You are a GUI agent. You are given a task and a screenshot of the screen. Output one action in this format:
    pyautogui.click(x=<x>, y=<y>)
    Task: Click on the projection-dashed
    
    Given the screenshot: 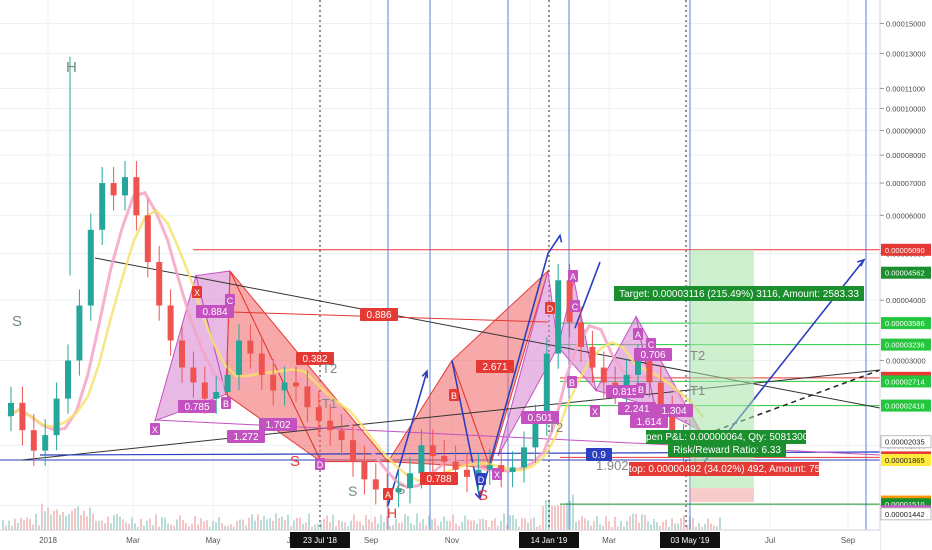 What is the action you would take?
    pyautogui.click(x=785, y=405)
    